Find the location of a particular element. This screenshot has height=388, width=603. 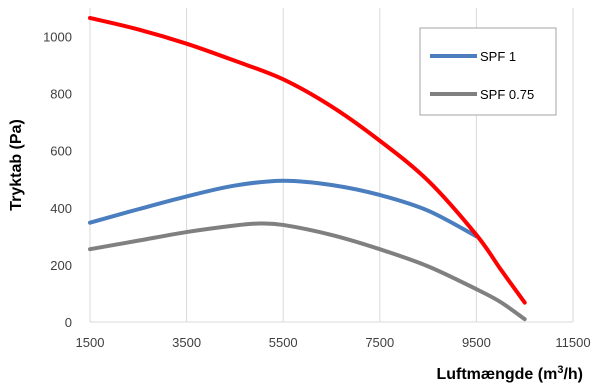

x-tick-label: 3500 is located at coordinates (186, 342).